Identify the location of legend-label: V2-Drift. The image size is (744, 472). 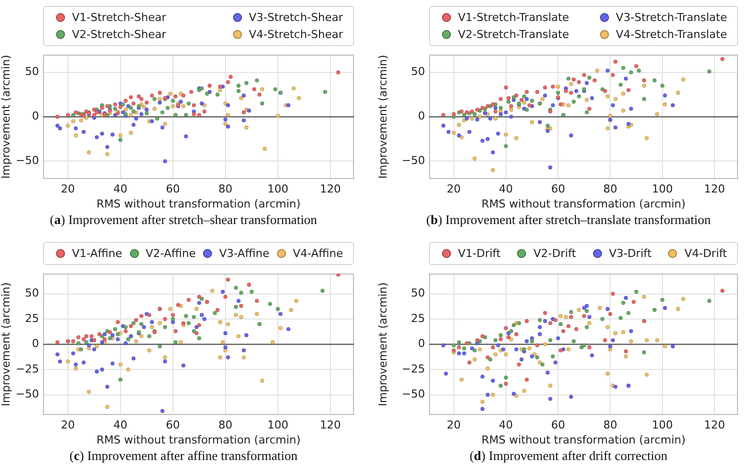
(554, 253).